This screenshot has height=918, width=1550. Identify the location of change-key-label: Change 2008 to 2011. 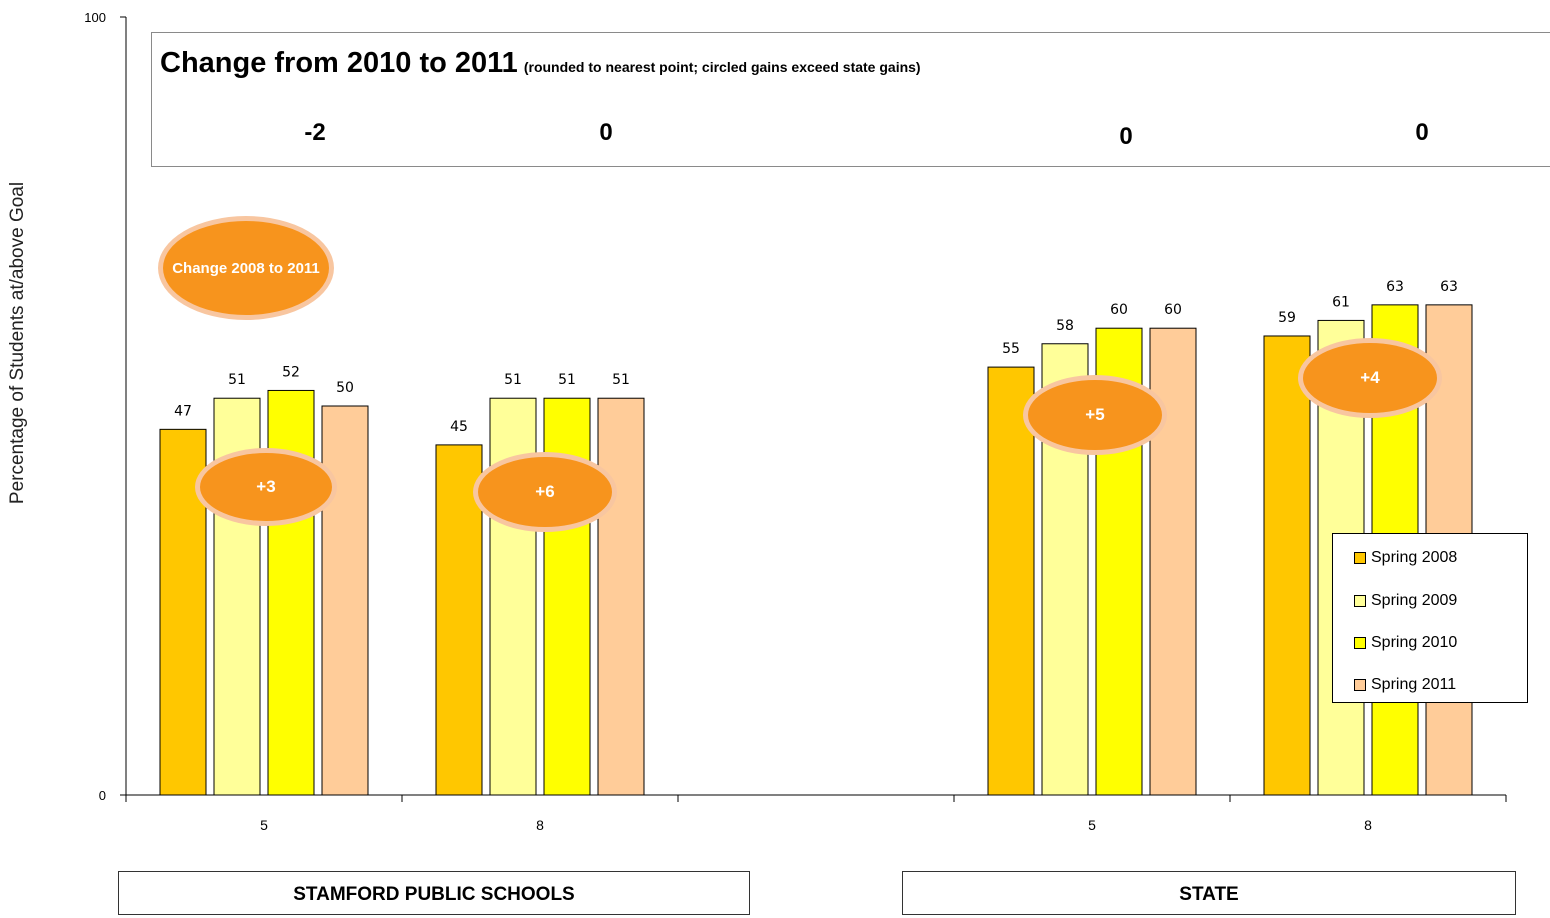
(246, 268).